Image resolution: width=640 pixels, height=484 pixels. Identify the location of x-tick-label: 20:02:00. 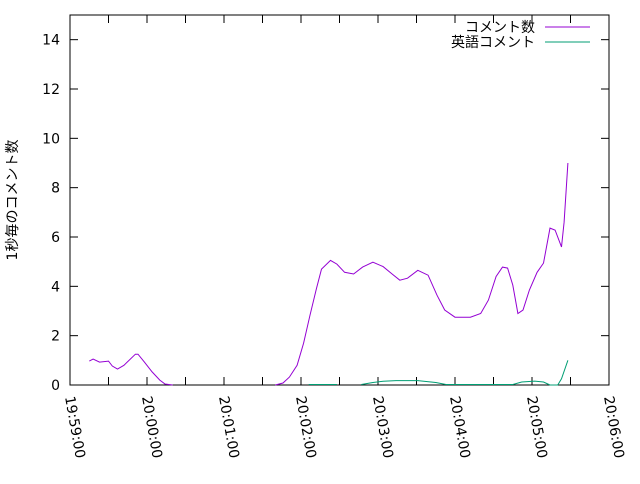
(305, 427).